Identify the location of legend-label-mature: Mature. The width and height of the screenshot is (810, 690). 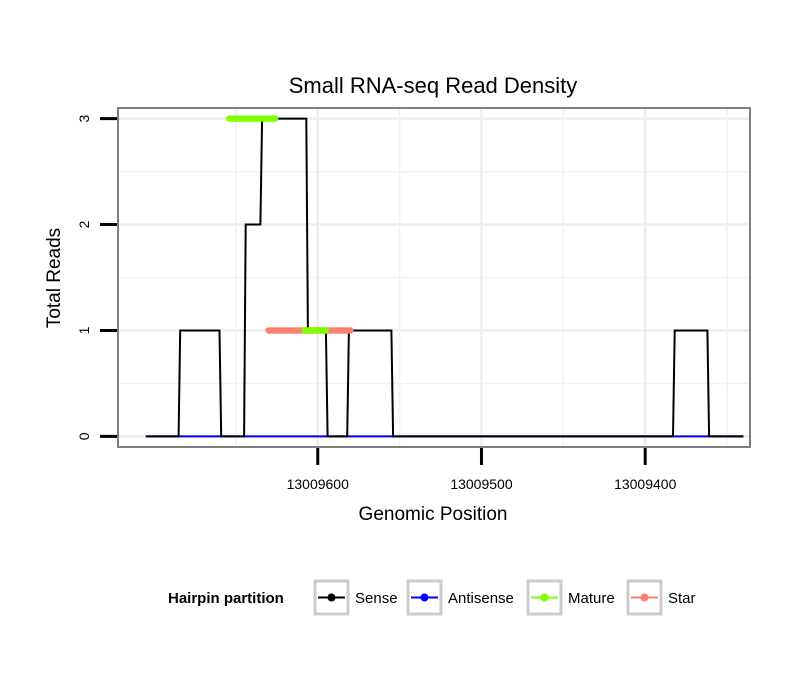
(591, 598).